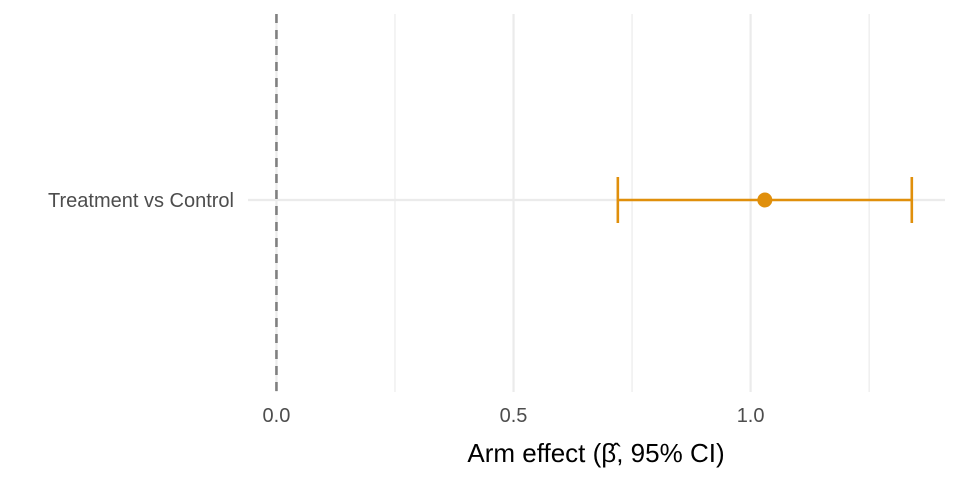  I want to click on estimate-layer, so click(765, 200).